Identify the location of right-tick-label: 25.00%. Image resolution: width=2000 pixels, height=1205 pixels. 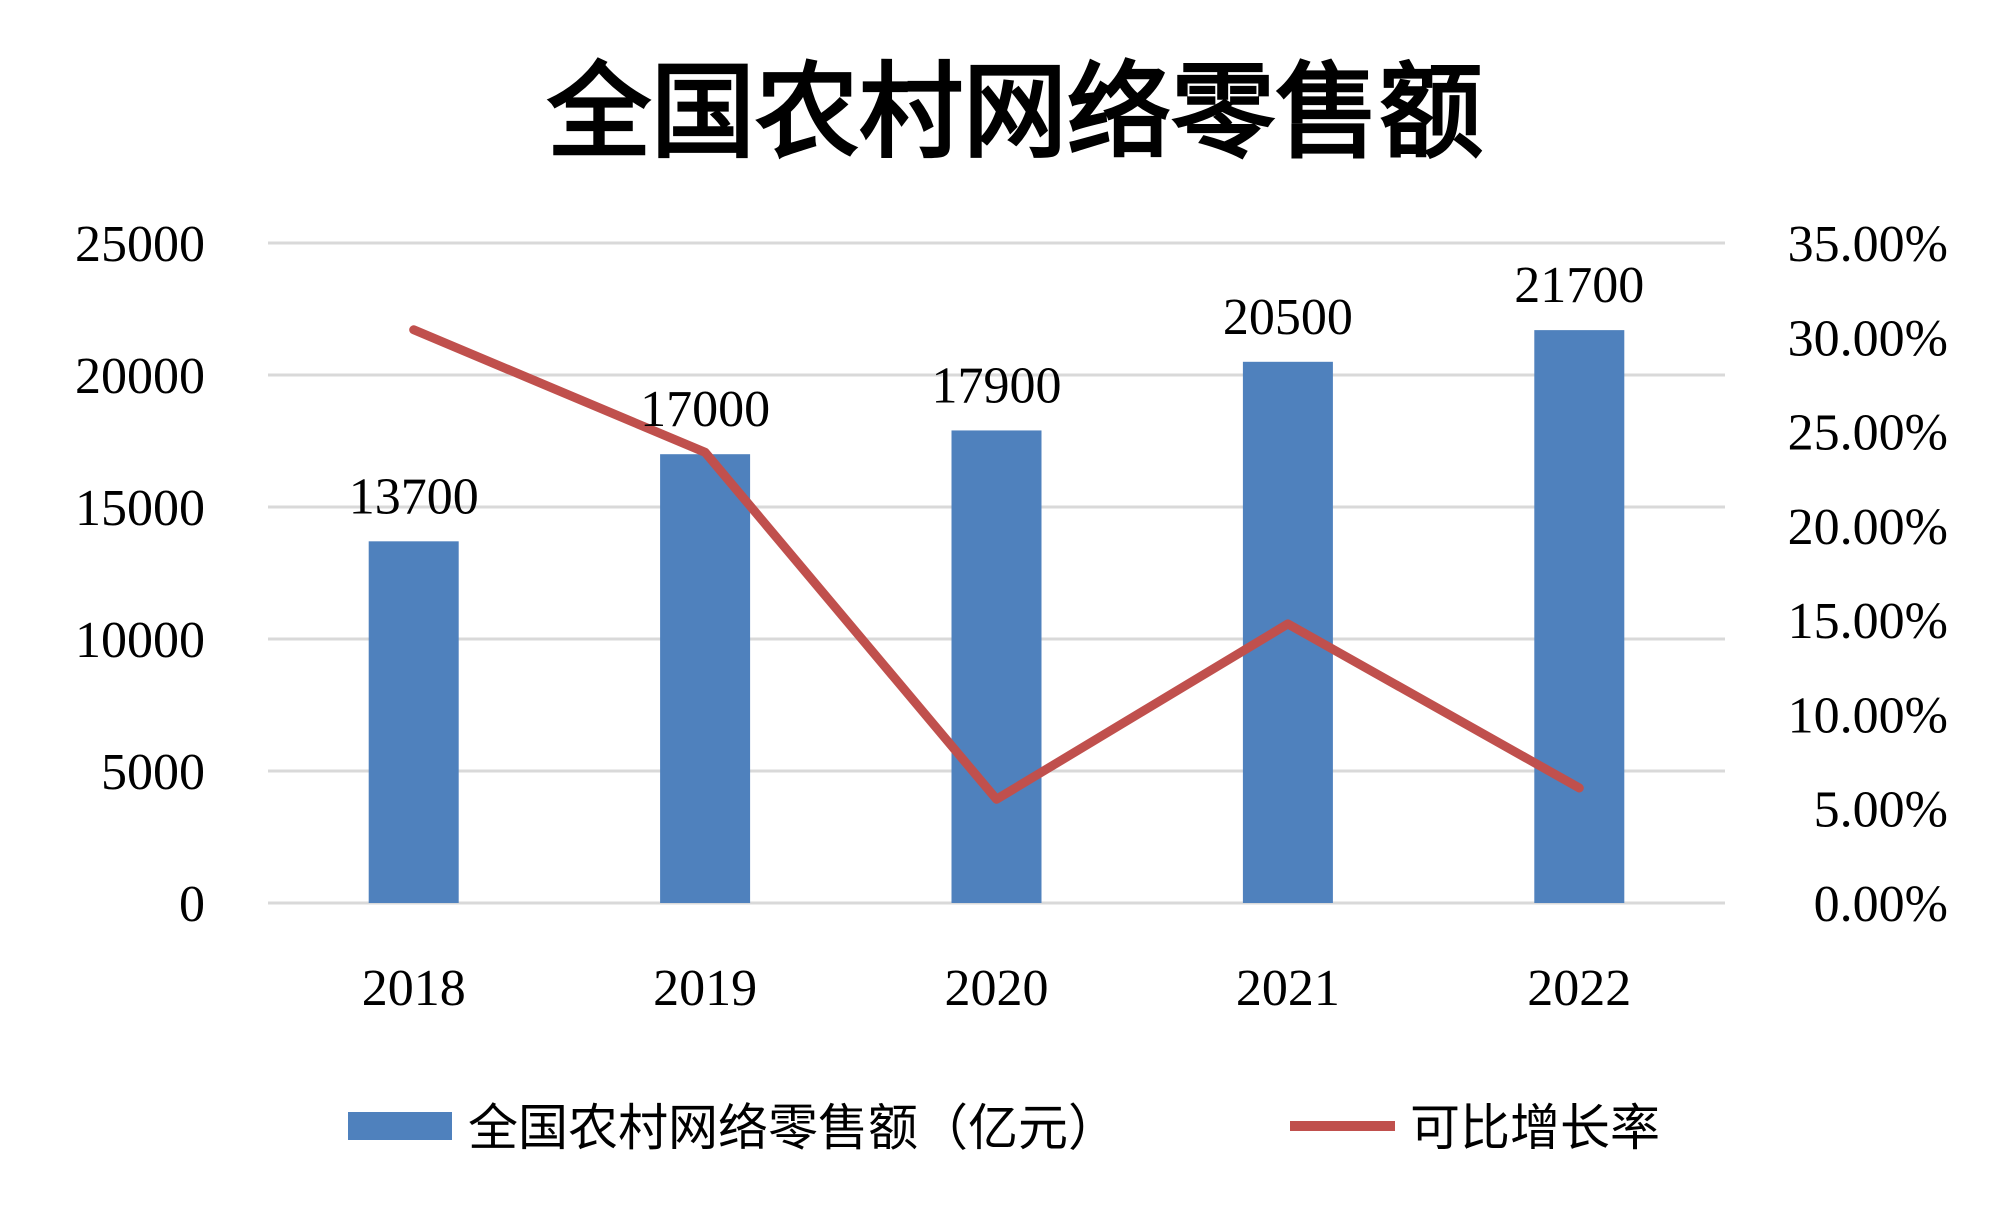
(1868, 433).